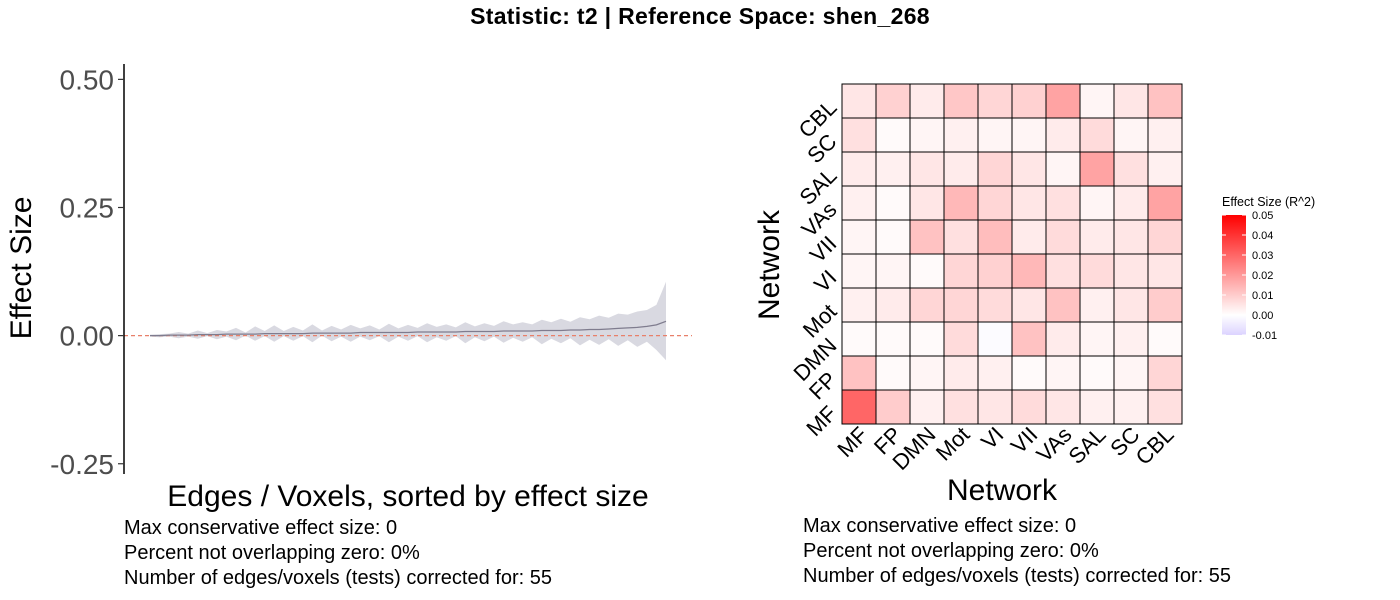 This screenshot has height=600, width=1400. What do you see at coordinates (820, 321) in the screenshot?
I see `y-tick-label: Mot` at bounding box center [820, 321].